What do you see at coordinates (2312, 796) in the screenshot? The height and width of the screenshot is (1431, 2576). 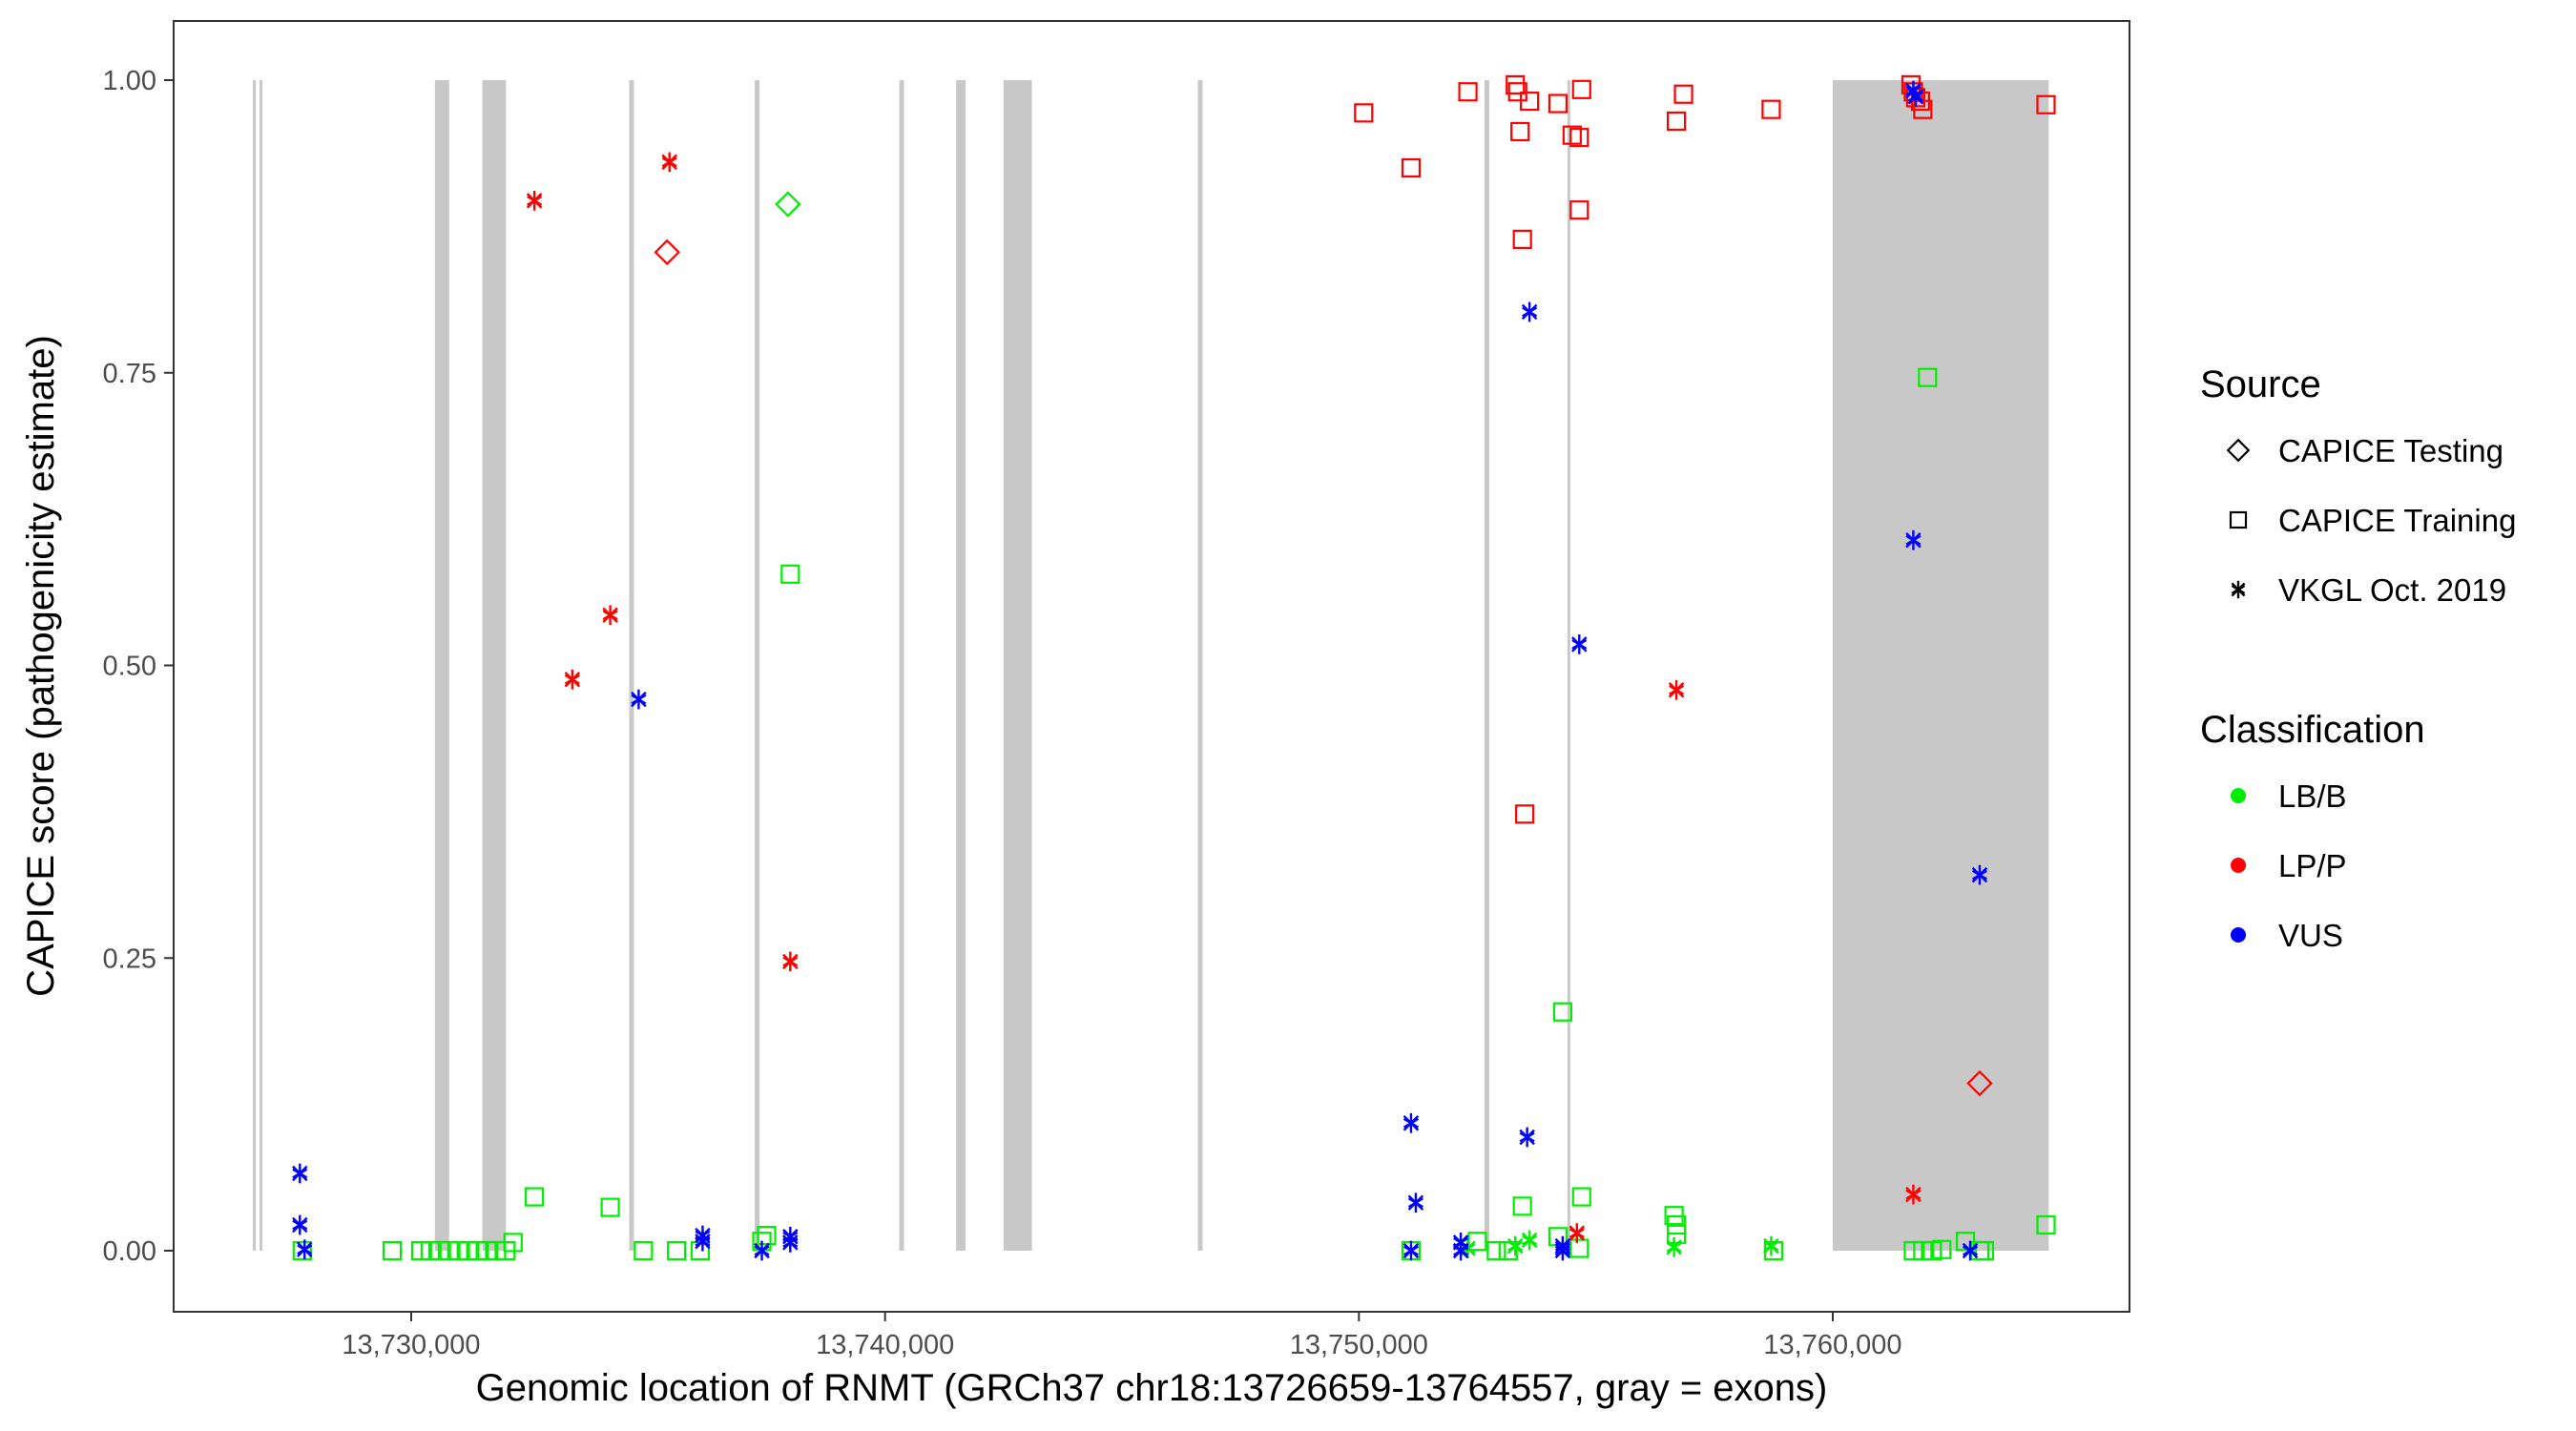 I see `legend-classification-label: LB/B` at bounding box center [2312, 796].